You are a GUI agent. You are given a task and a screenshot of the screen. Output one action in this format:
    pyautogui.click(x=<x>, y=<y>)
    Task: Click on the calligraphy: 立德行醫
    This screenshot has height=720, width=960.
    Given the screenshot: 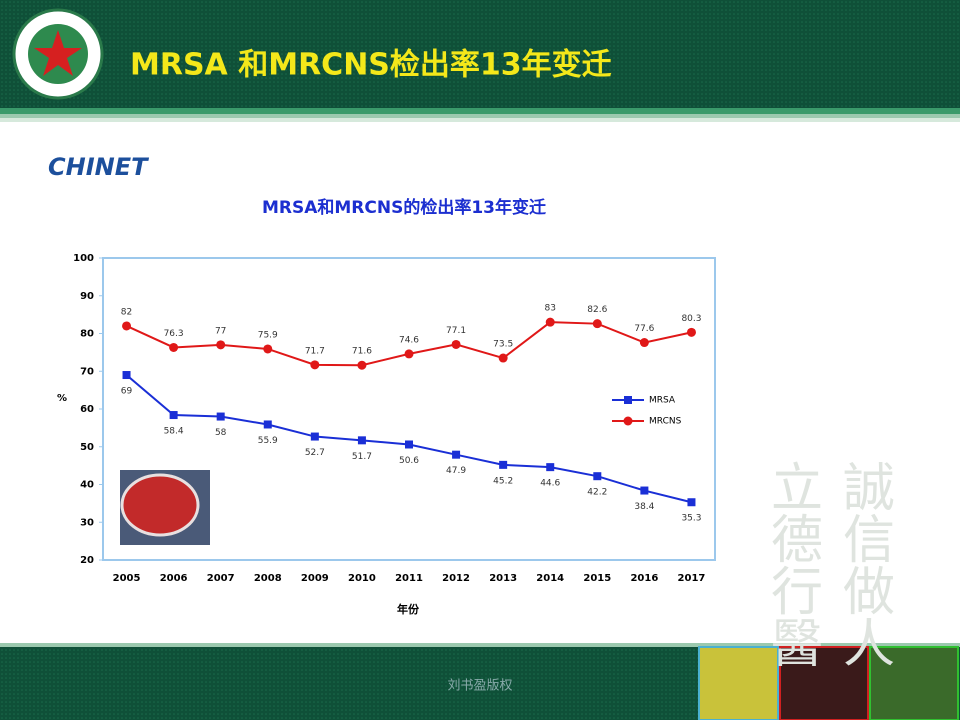 What is the action you would take?
    pyautogui.click(x=792, y=564)
    